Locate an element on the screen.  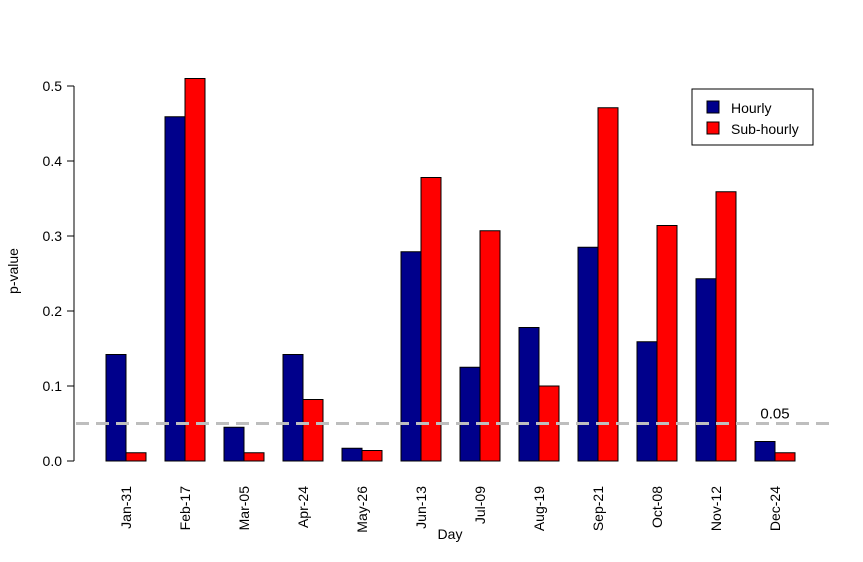
legend: Hourly Sub-hourly is located at coordinates (752, 117).